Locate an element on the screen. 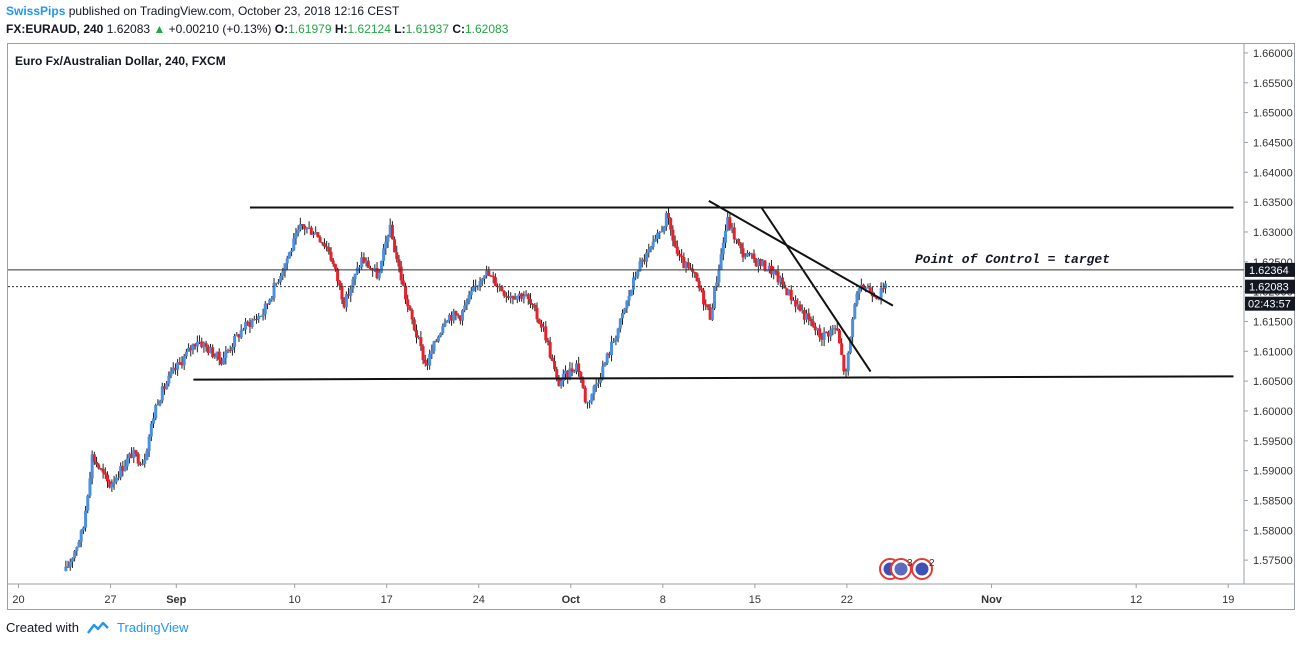  close-label: C: is located at coordinates (458, 29).